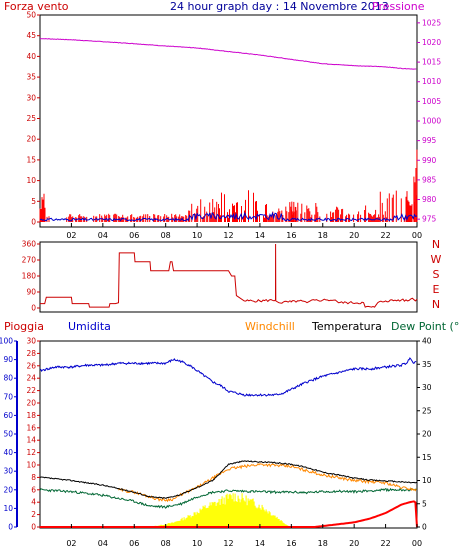 The image size is (459, 555). I want to click on rain-axis-tick-label: 4, so click(33, 502).